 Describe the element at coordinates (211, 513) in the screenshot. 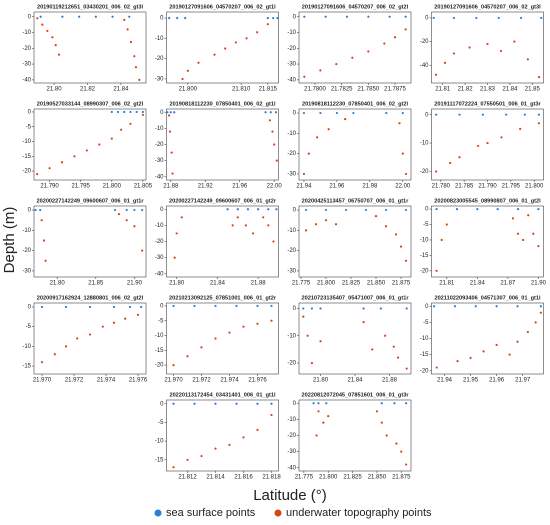

I see `legend-label: sea surface points` at that location.